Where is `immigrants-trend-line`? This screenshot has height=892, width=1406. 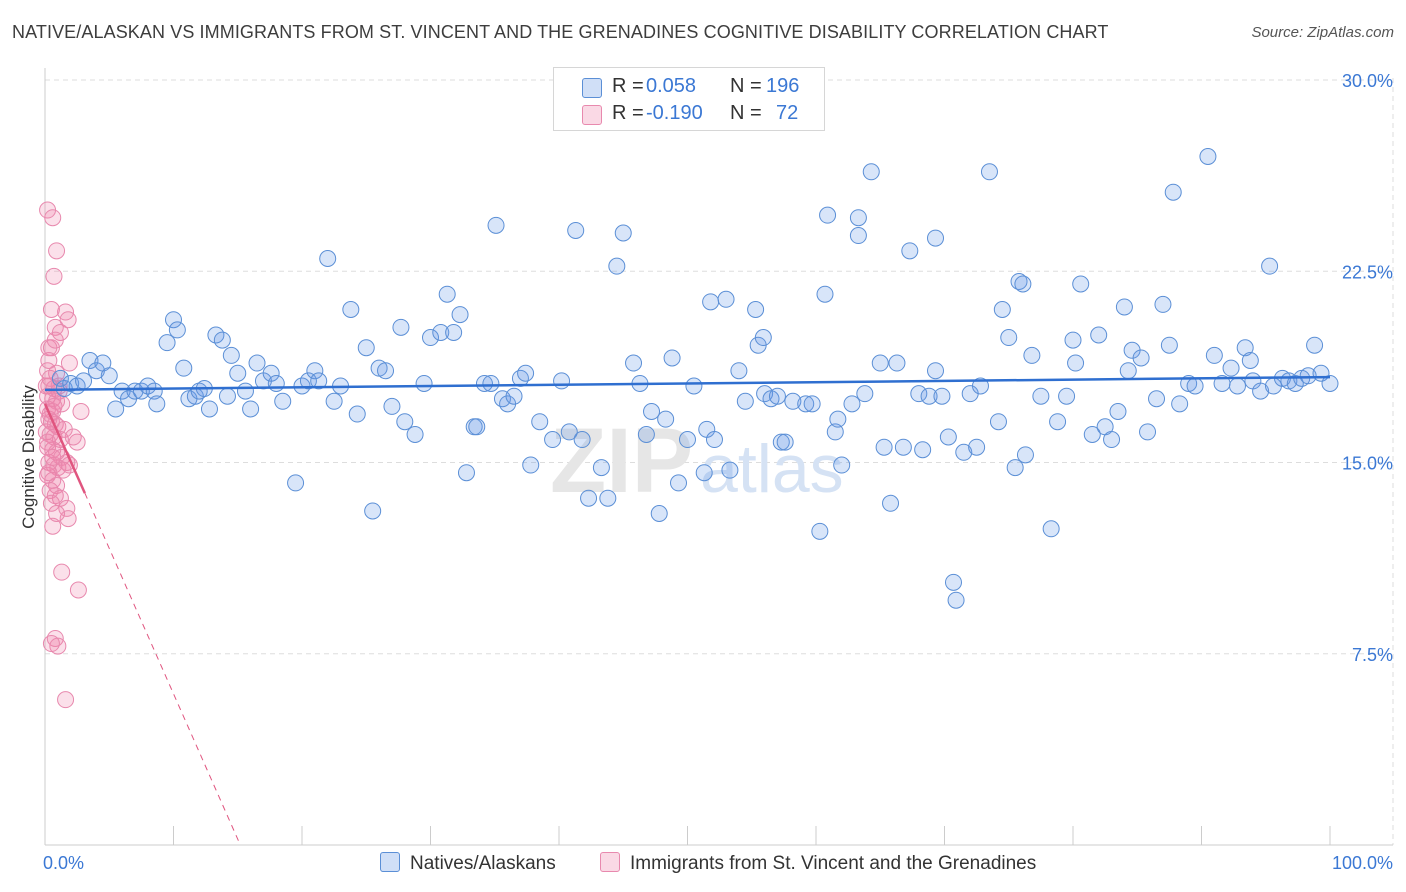 immigrants-trend-line is located at coordinates (64, 448).